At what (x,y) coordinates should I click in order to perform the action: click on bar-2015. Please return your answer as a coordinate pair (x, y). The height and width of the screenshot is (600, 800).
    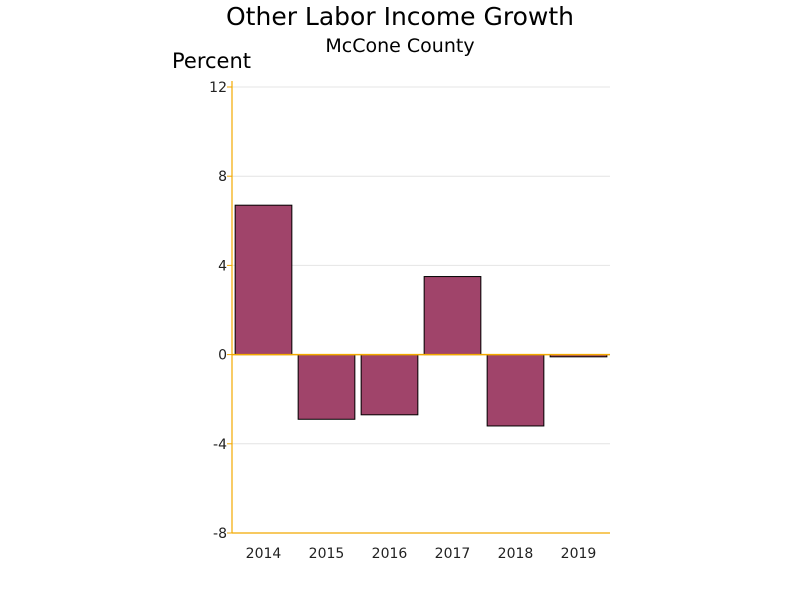
    Looking at the image, I should click on (326, 387).